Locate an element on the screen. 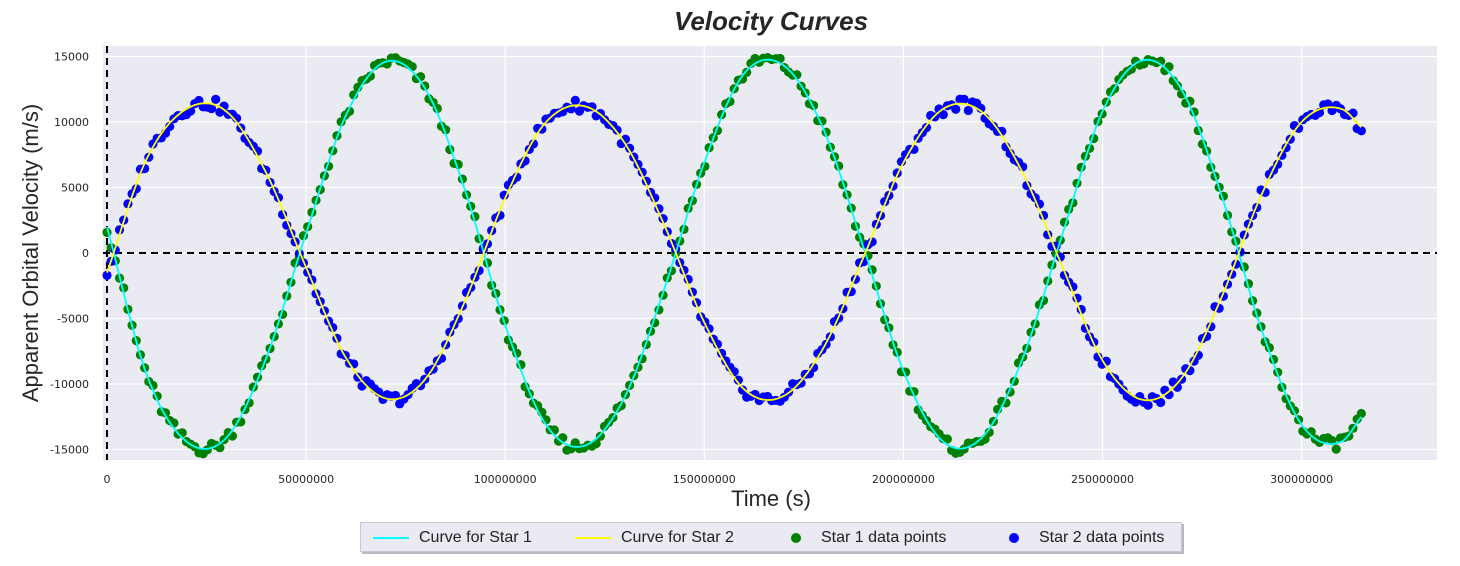 The width and height of the screenshot is (1460, 566). legend-item-star1-curve: Curve for Star 1 is located at coordinates (452, 538).